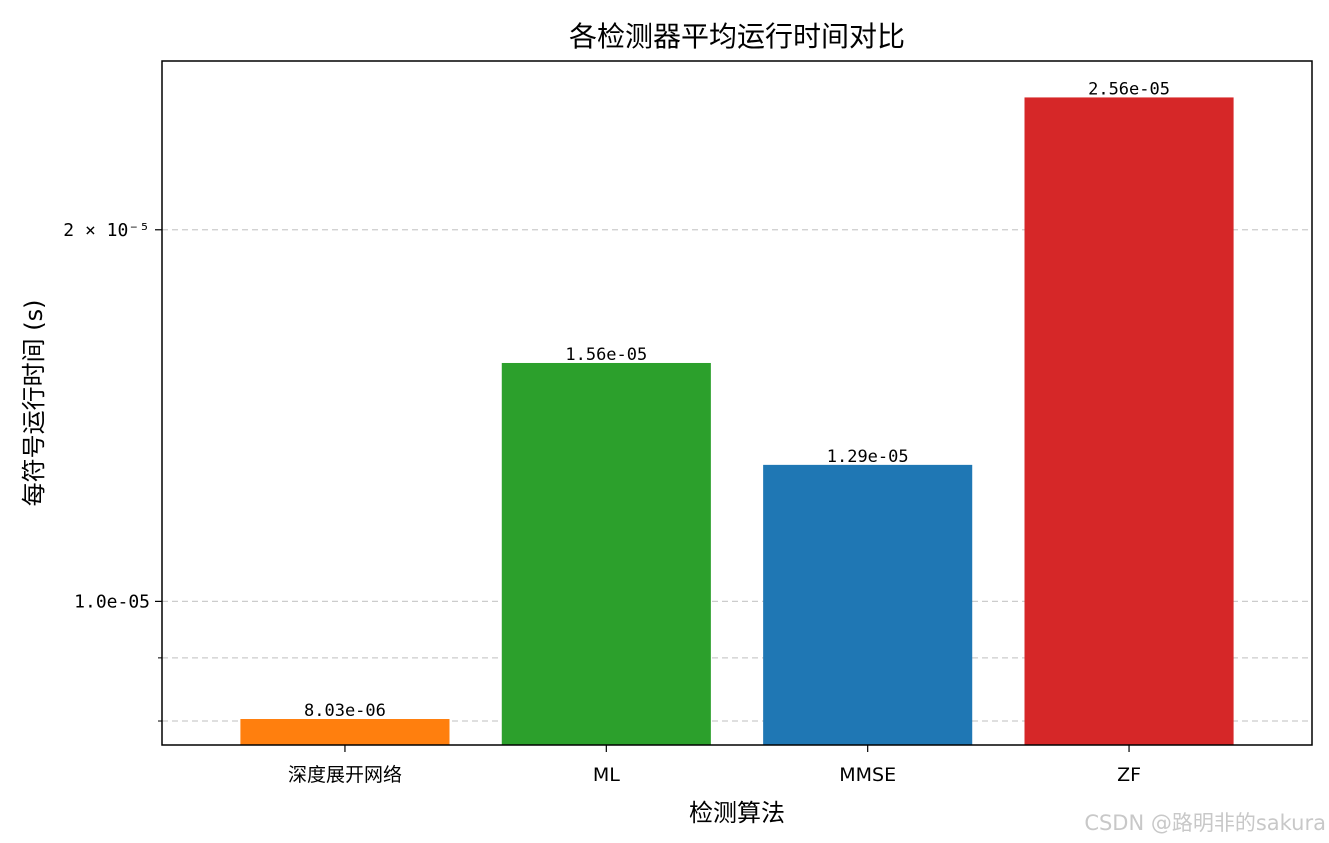  Describe the element at coordinates (106, 230) in the screenshot. I see `y-tick-label: 2 × 10⁻⁵` at that location.